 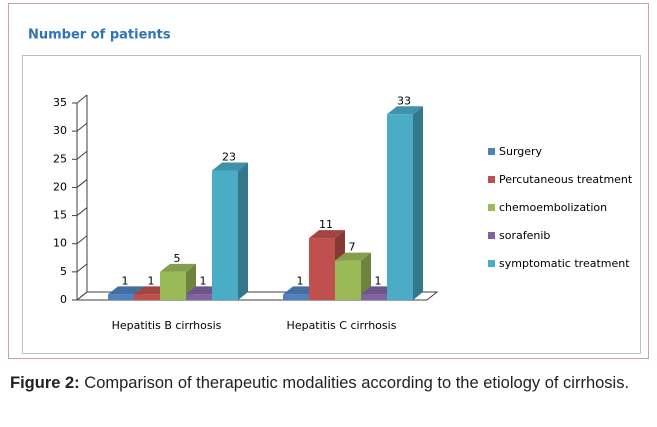 What do you see at coordinates (564, 263) in the screenshot?
I see `legend-label: symptomatic treatment` at bounding box center [564, 263].